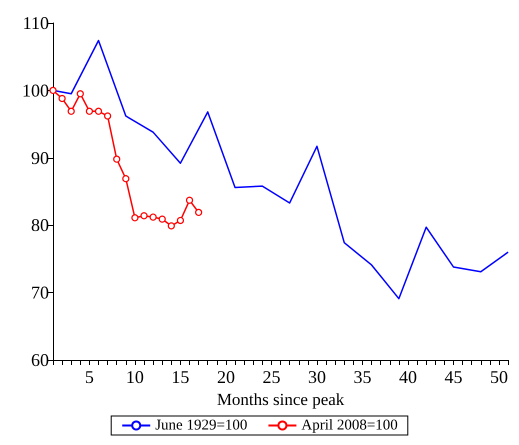 This screenshot has height=445, width=519. What do you see at coordinates (271, 377) in the screenshot?
I see `x-tick-label: 25` at bounding box center [271, 377].